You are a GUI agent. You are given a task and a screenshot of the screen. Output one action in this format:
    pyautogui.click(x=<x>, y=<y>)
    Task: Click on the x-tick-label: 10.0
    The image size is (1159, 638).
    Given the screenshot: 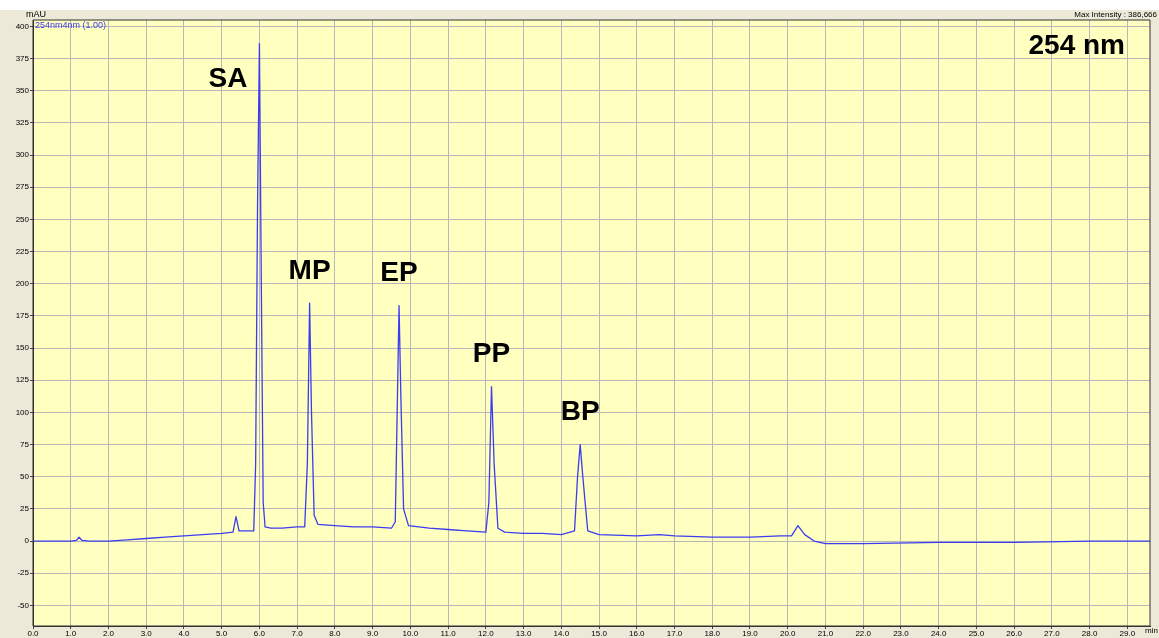 What is the action you would take?
    pyautogui.click(x=410, y=633)
    